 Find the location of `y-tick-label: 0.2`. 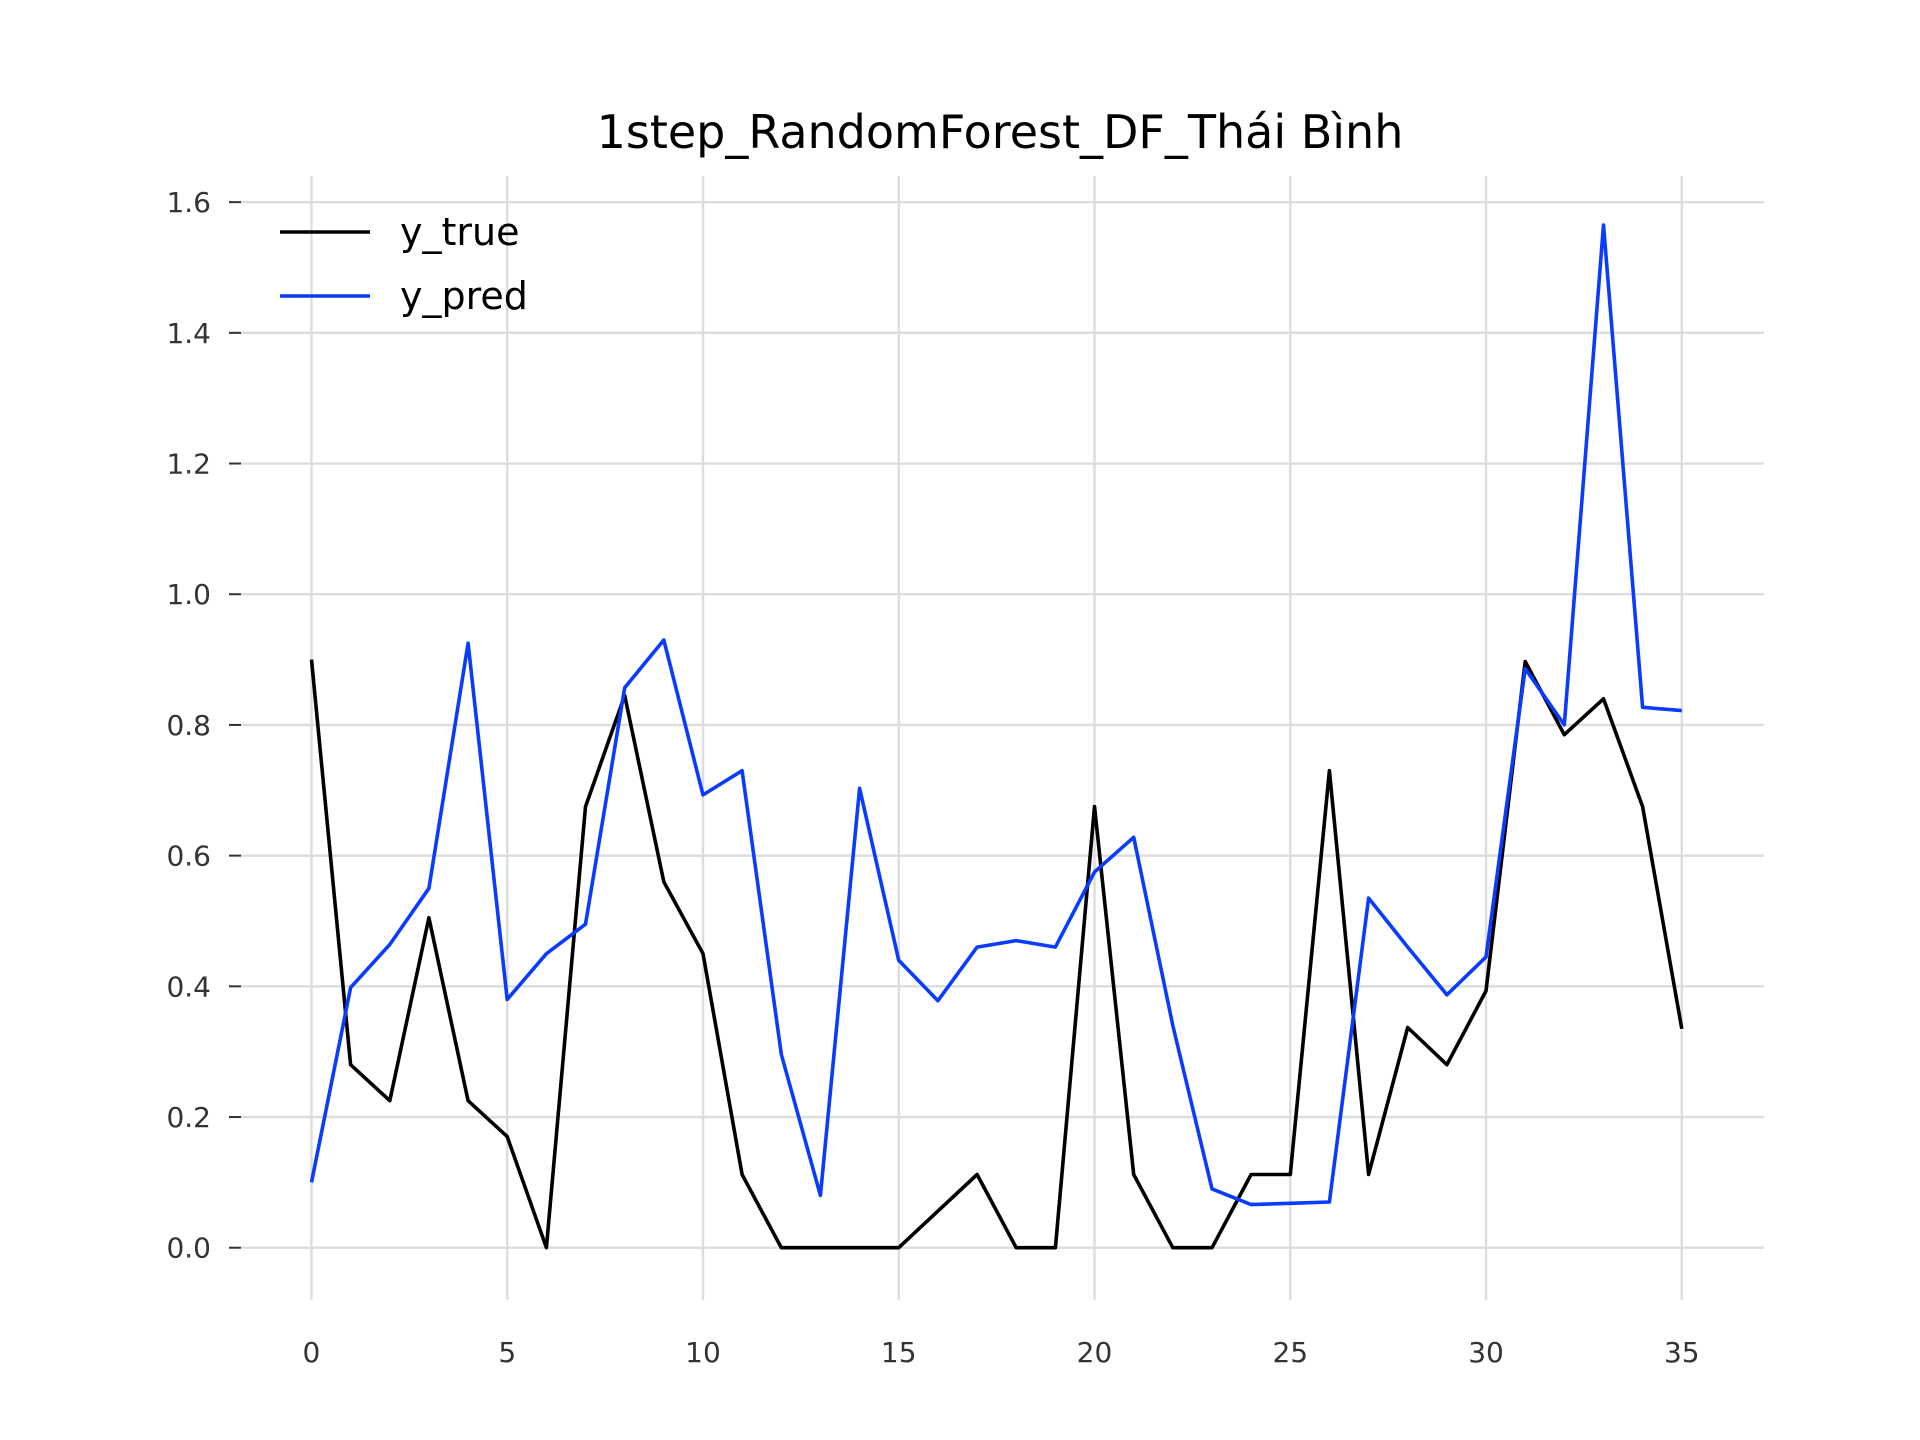

y-tick-label: 0.2 is located at coordinates (188, 1117).